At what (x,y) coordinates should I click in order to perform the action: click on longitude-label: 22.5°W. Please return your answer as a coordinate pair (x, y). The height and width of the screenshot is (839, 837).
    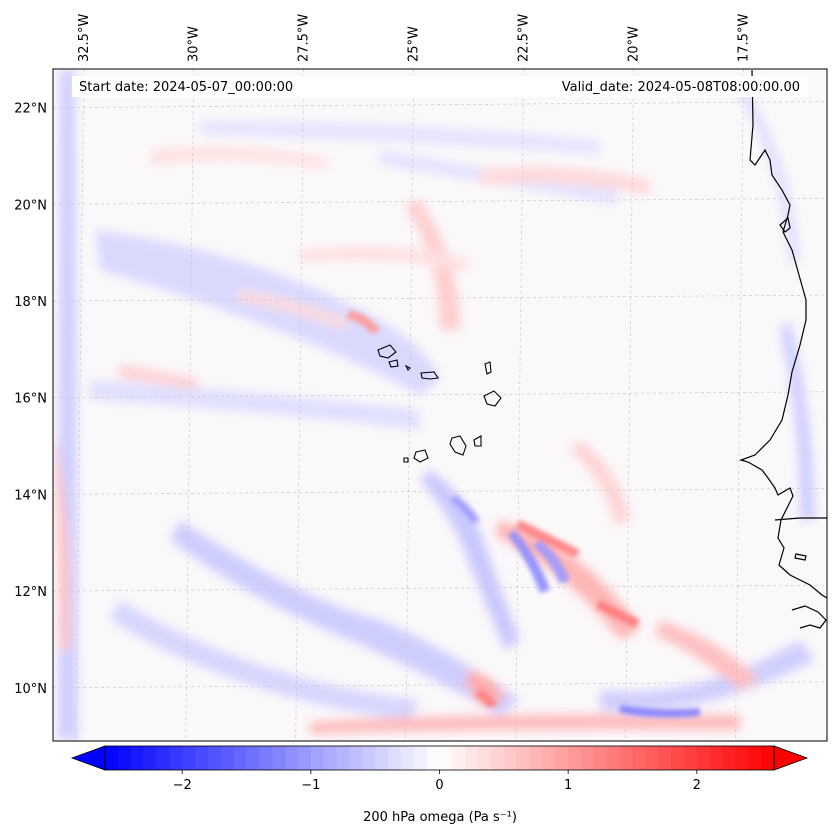
    Looking at the image, I should click on (524, 38).